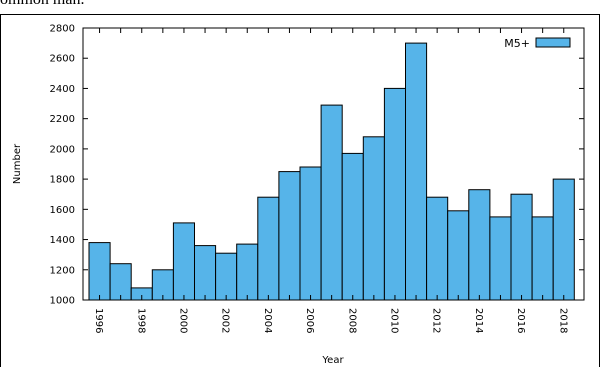  What do you see at coordinates (351, 320) in the screenshot?
I see `x-tick-label: 2008` at bounding box center [351, 320].